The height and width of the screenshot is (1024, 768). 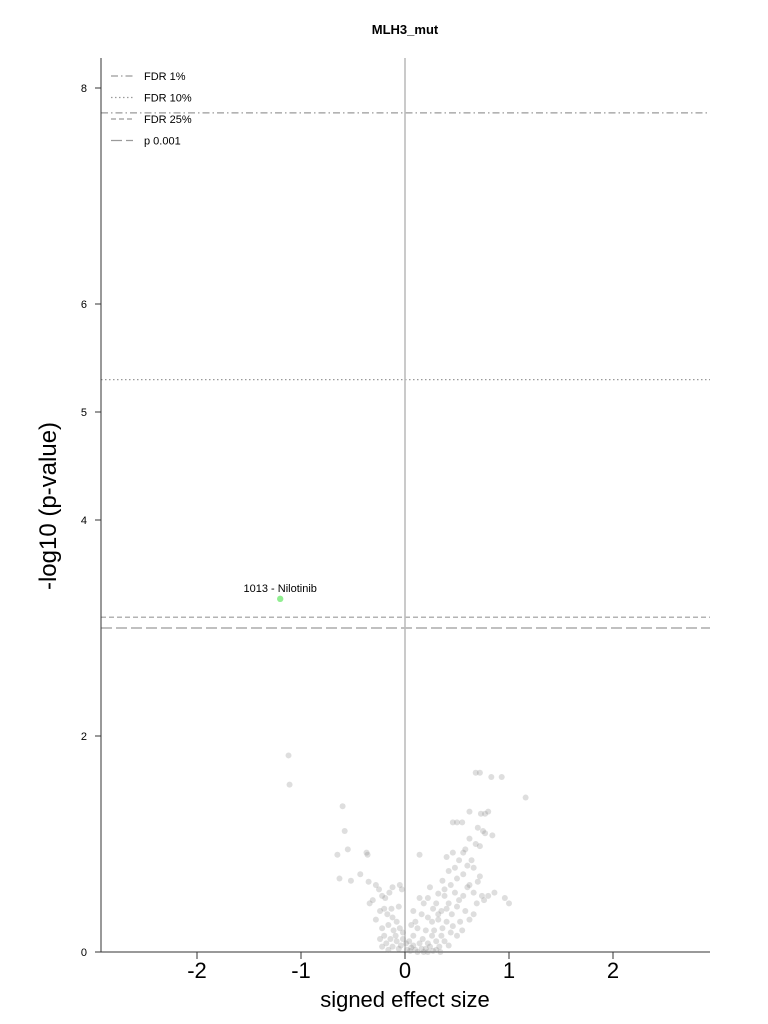 I want to click on x-tick-label-3: 1, so click(x=509, y=970).